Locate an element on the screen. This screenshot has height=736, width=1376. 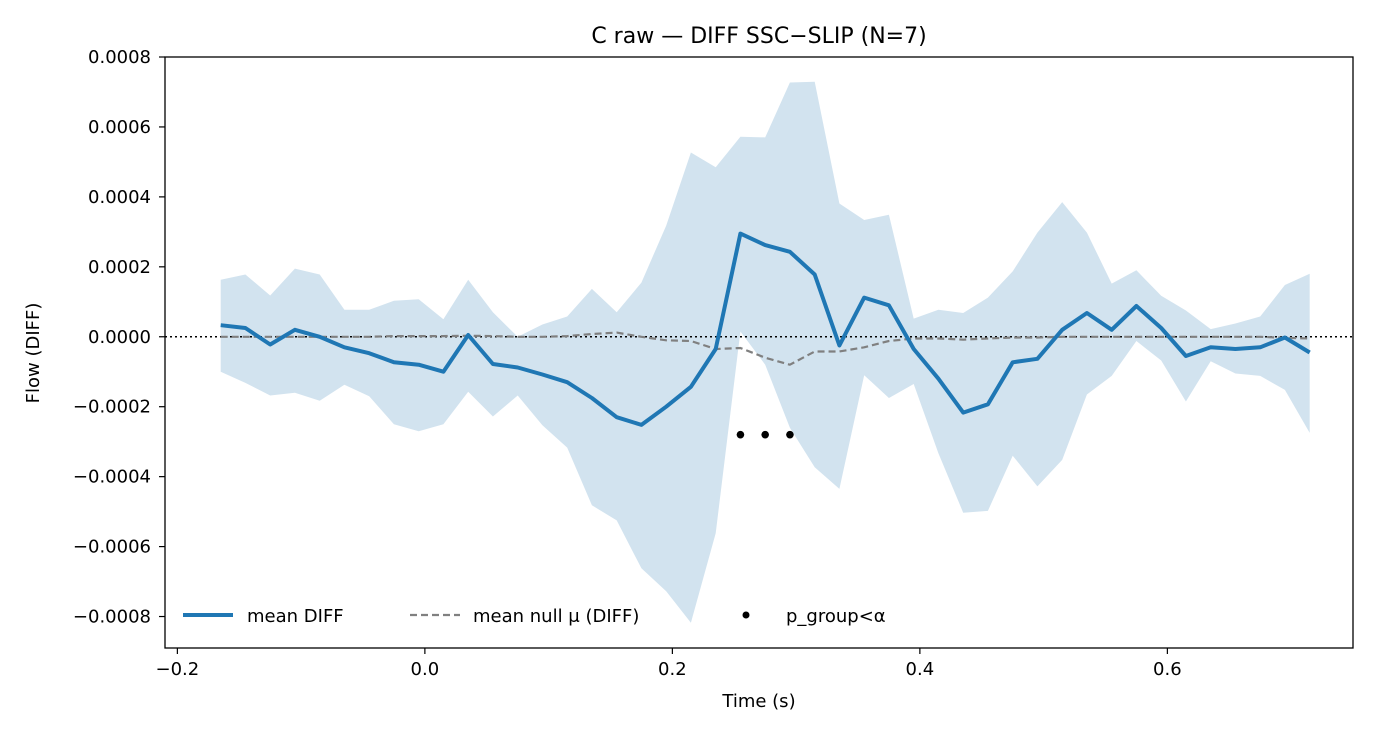
y-tick-label: 0.0000 is located at coordinates (119, 337).